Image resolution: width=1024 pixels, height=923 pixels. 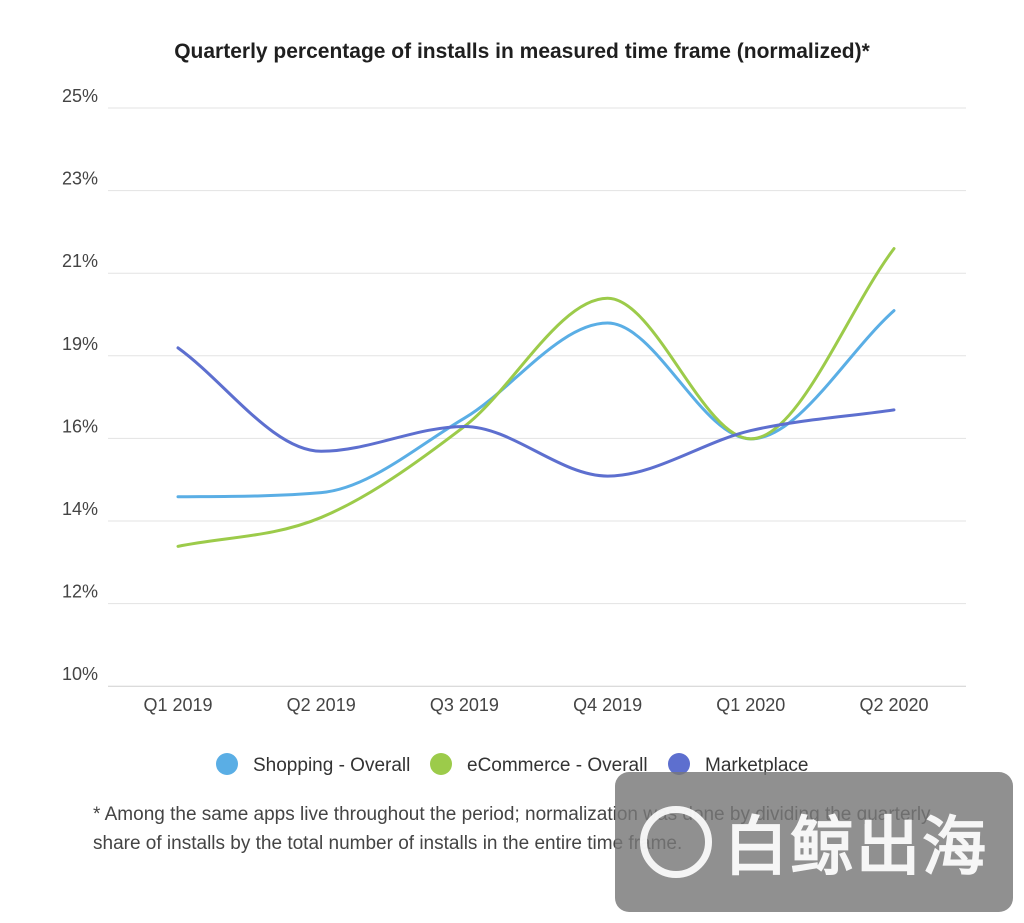 I want to click on legend-label-marketplace: Marketplace, so click(x=757, y=765).